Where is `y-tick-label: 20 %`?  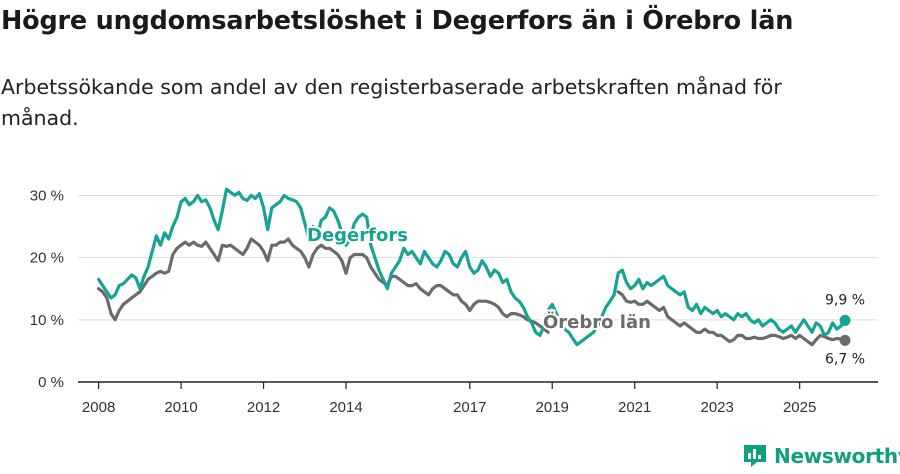 y-tick-label: 20 % is located at coordinates (47, 258).